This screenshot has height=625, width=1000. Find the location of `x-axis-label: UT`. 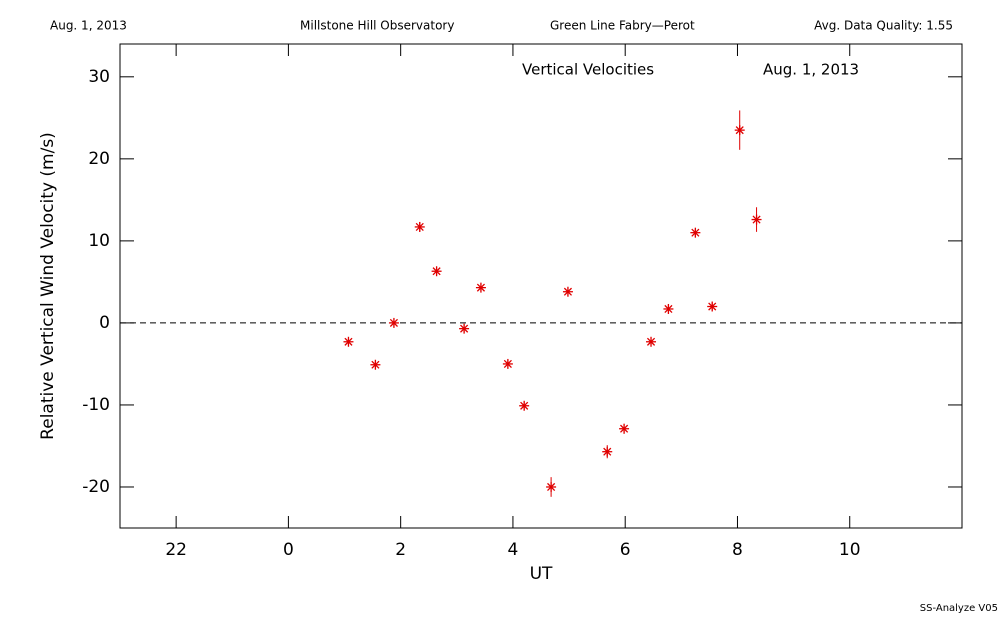

x-axis-label: UT is located at coordinates (541, 574).